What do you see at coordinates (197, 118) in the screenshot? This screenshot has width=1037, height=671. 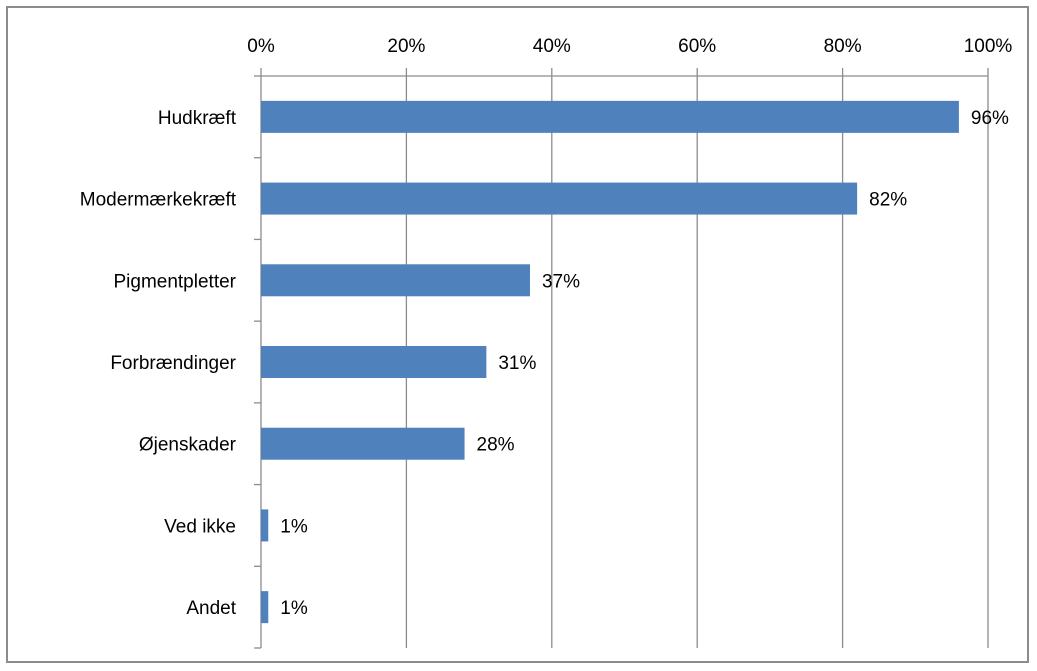 I see `category-label: Hudkræft` at bounding box center [197, 118].